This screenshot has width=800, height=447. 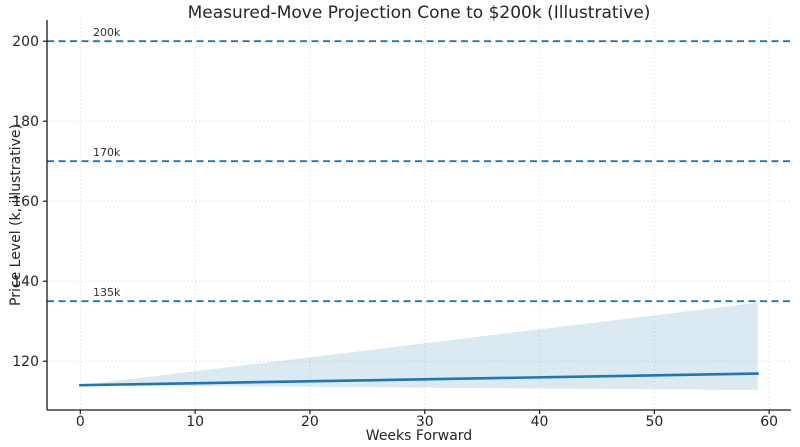 What do you see at coordinates (107, 32) in the screenshot?
I see `level-label-200k: 200k` at bounding box center [107, 32].